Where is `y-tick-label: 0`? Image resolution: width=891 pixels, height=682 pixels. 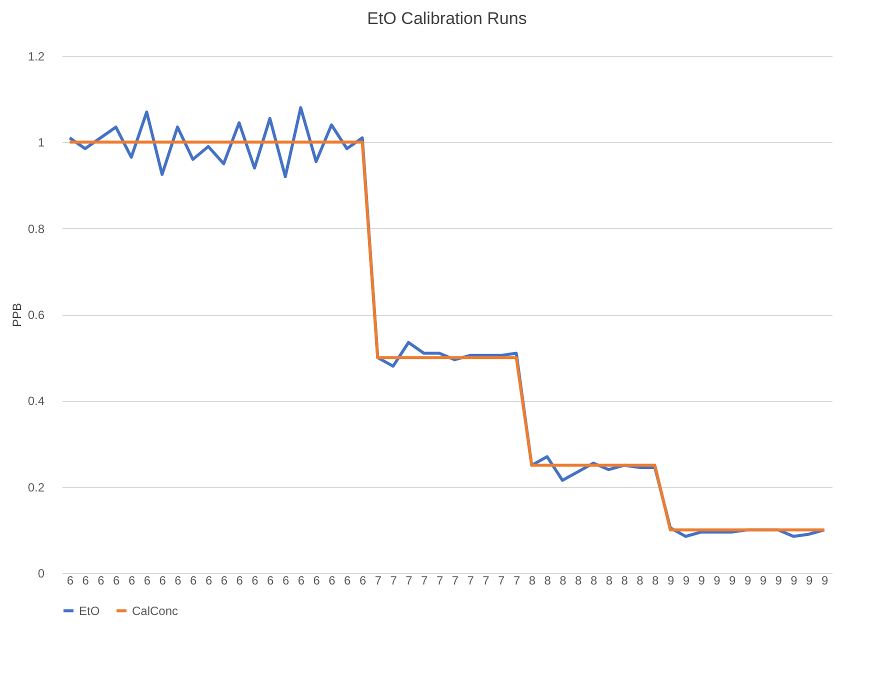 y-tick-label: 0 is located at coordinates (41, 573).